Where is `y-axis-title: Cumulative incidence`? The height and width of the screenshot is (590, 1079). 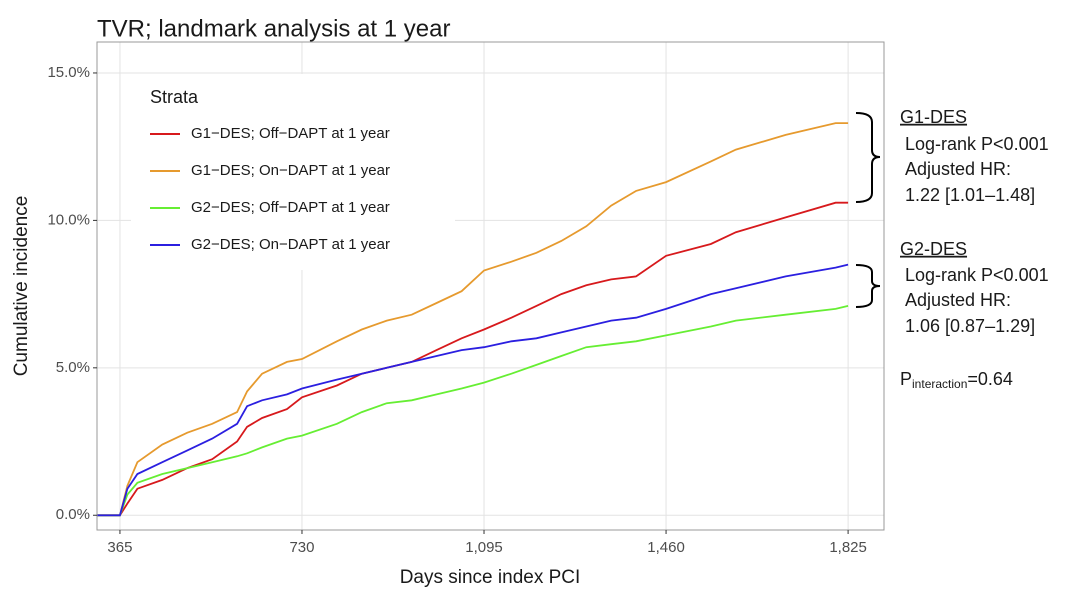 y-axis-title: Cumulative incidence is located at coordinates (21, 286).